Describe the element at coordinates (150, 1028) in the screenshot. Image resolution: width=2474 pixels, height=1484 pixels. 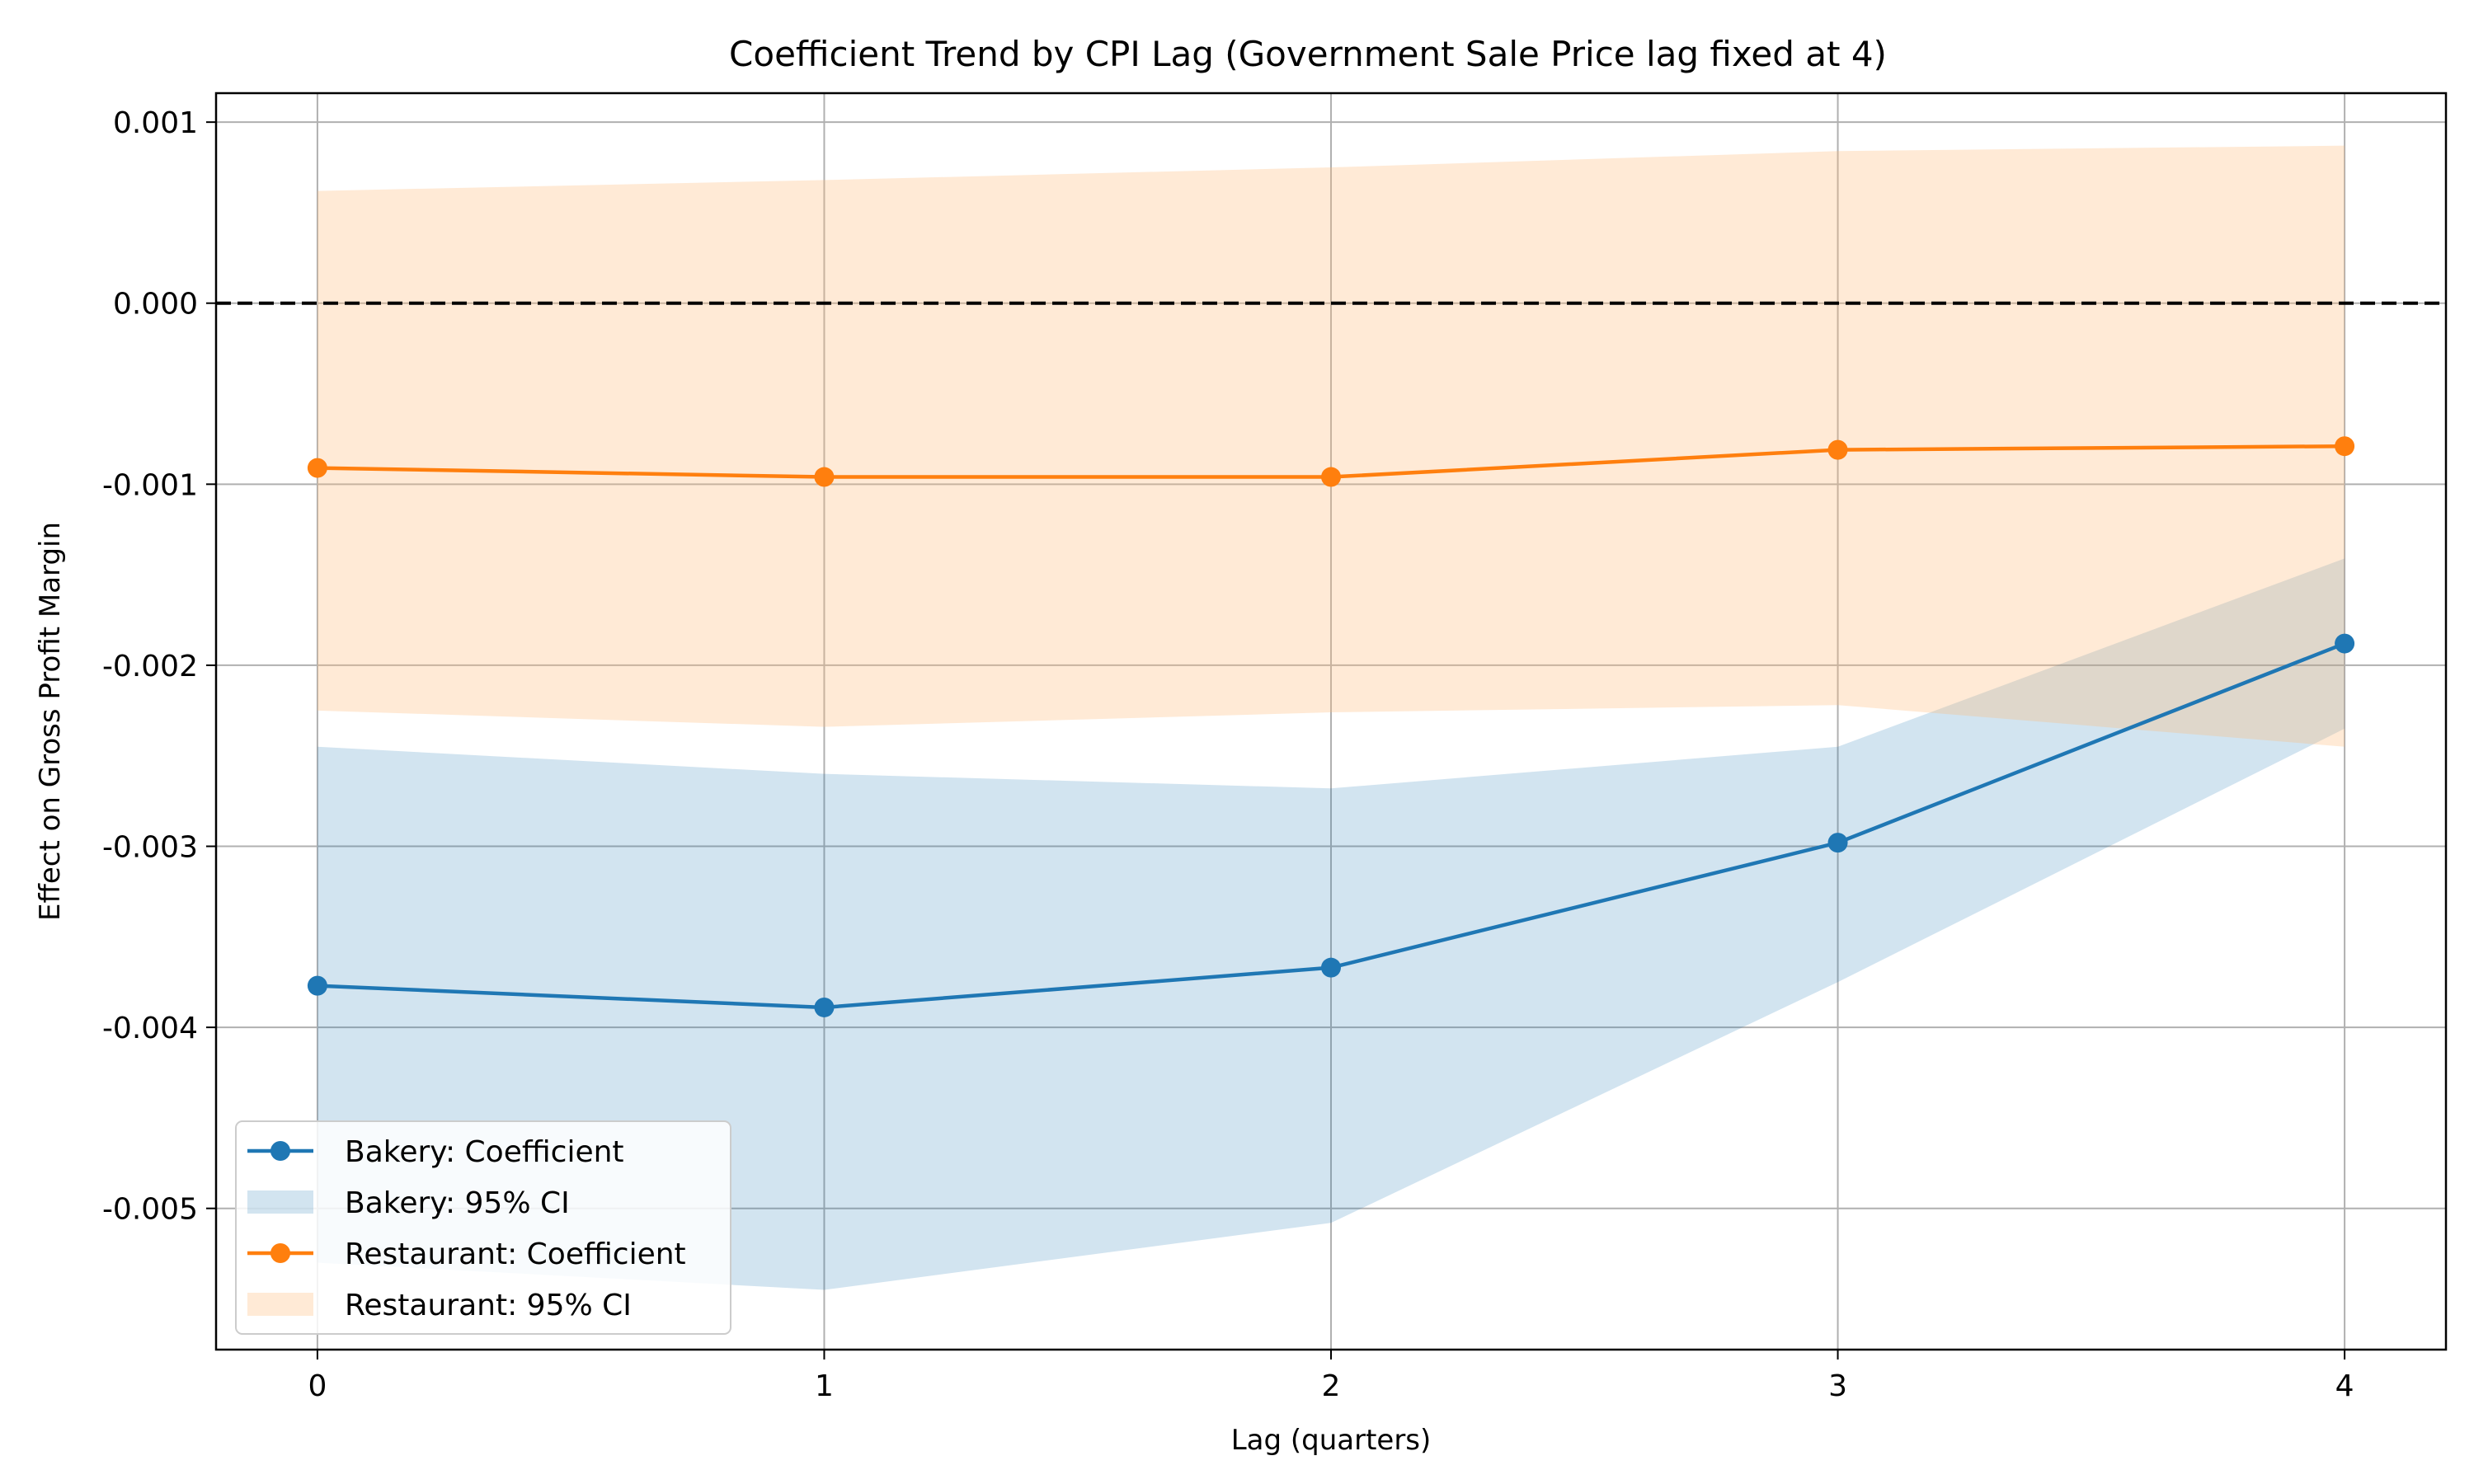
I see `y-tick-label: -0.004` at that location.